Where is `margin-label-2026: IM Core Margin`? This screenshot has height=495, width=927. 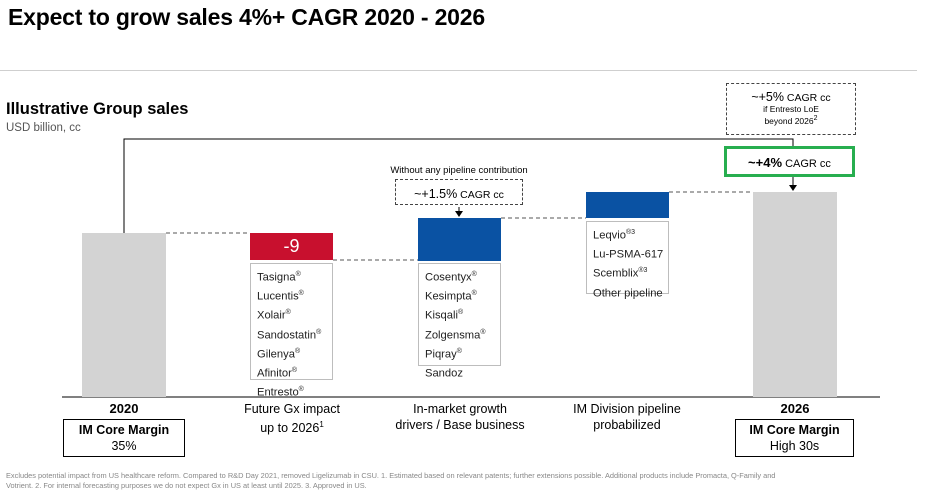
margin-label-2026: IM Core Margin is located at coordinates (794, 430).